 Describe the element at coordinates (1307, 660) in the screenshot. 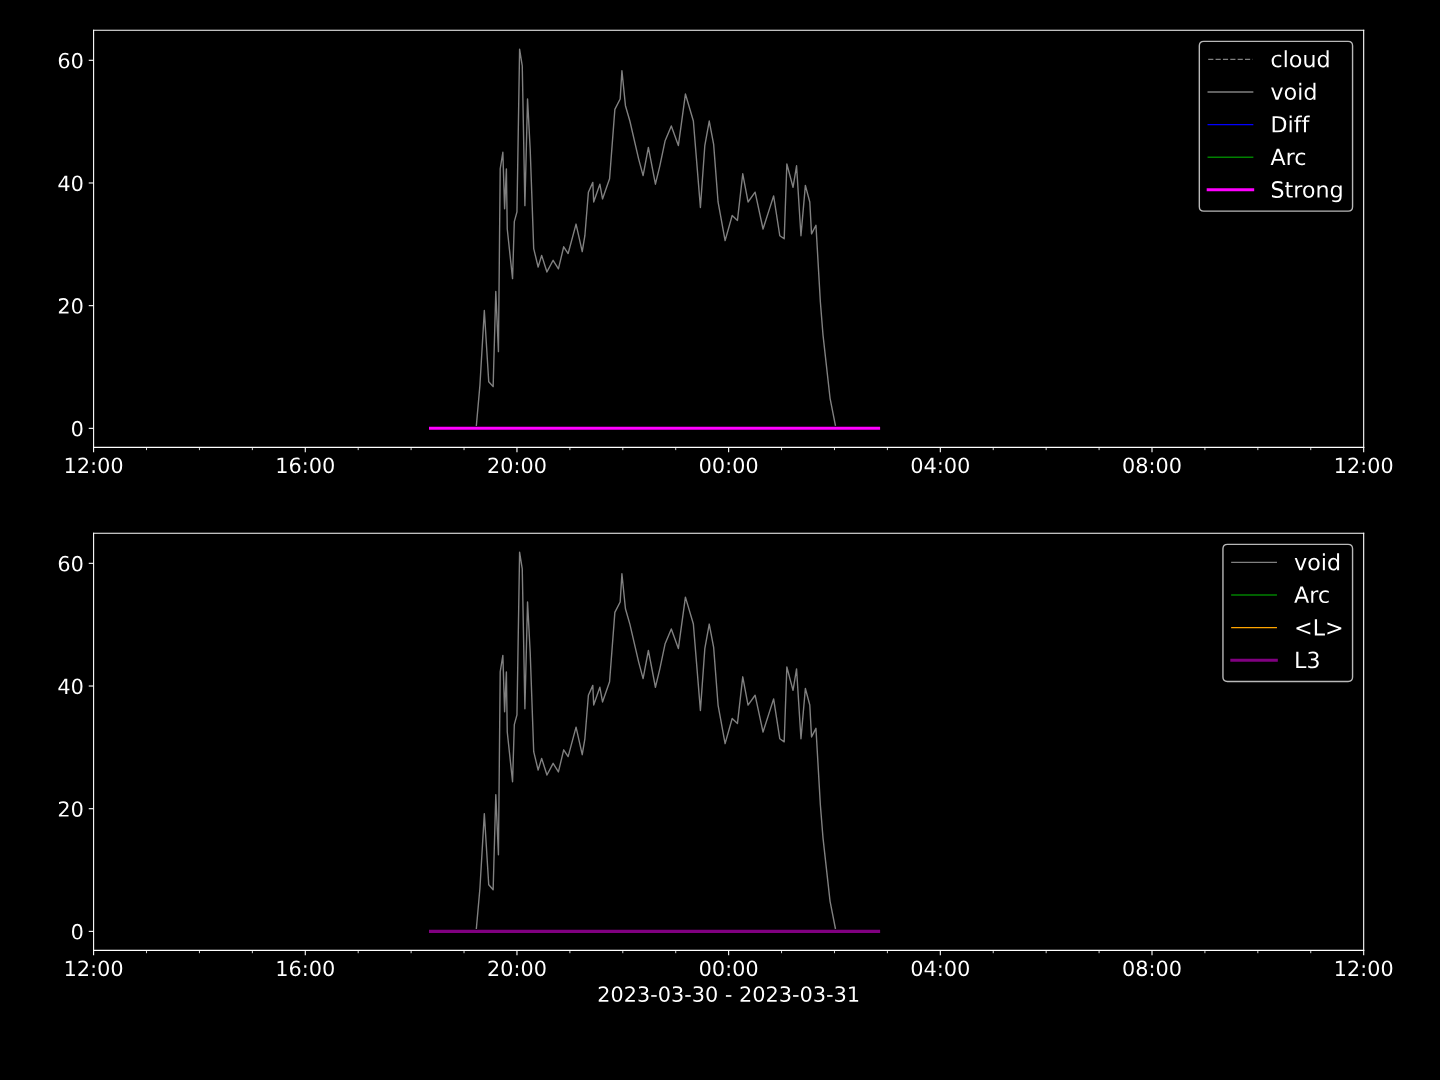

I see `legend-label: L3` at that location.